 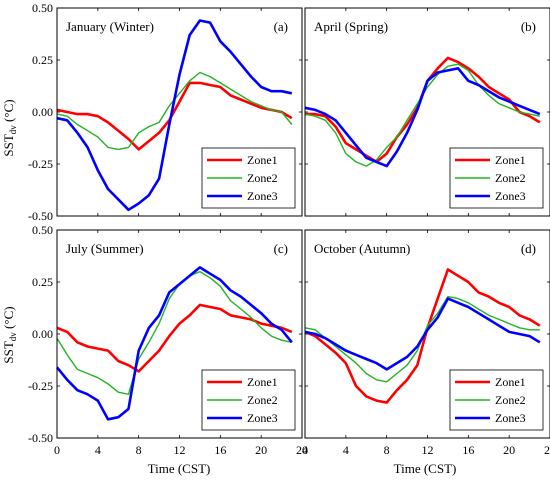 What do you see at coordinates (528, 26) in the screenshot?
I see `panel-tag: (b)` at bounding box center [528, 26].